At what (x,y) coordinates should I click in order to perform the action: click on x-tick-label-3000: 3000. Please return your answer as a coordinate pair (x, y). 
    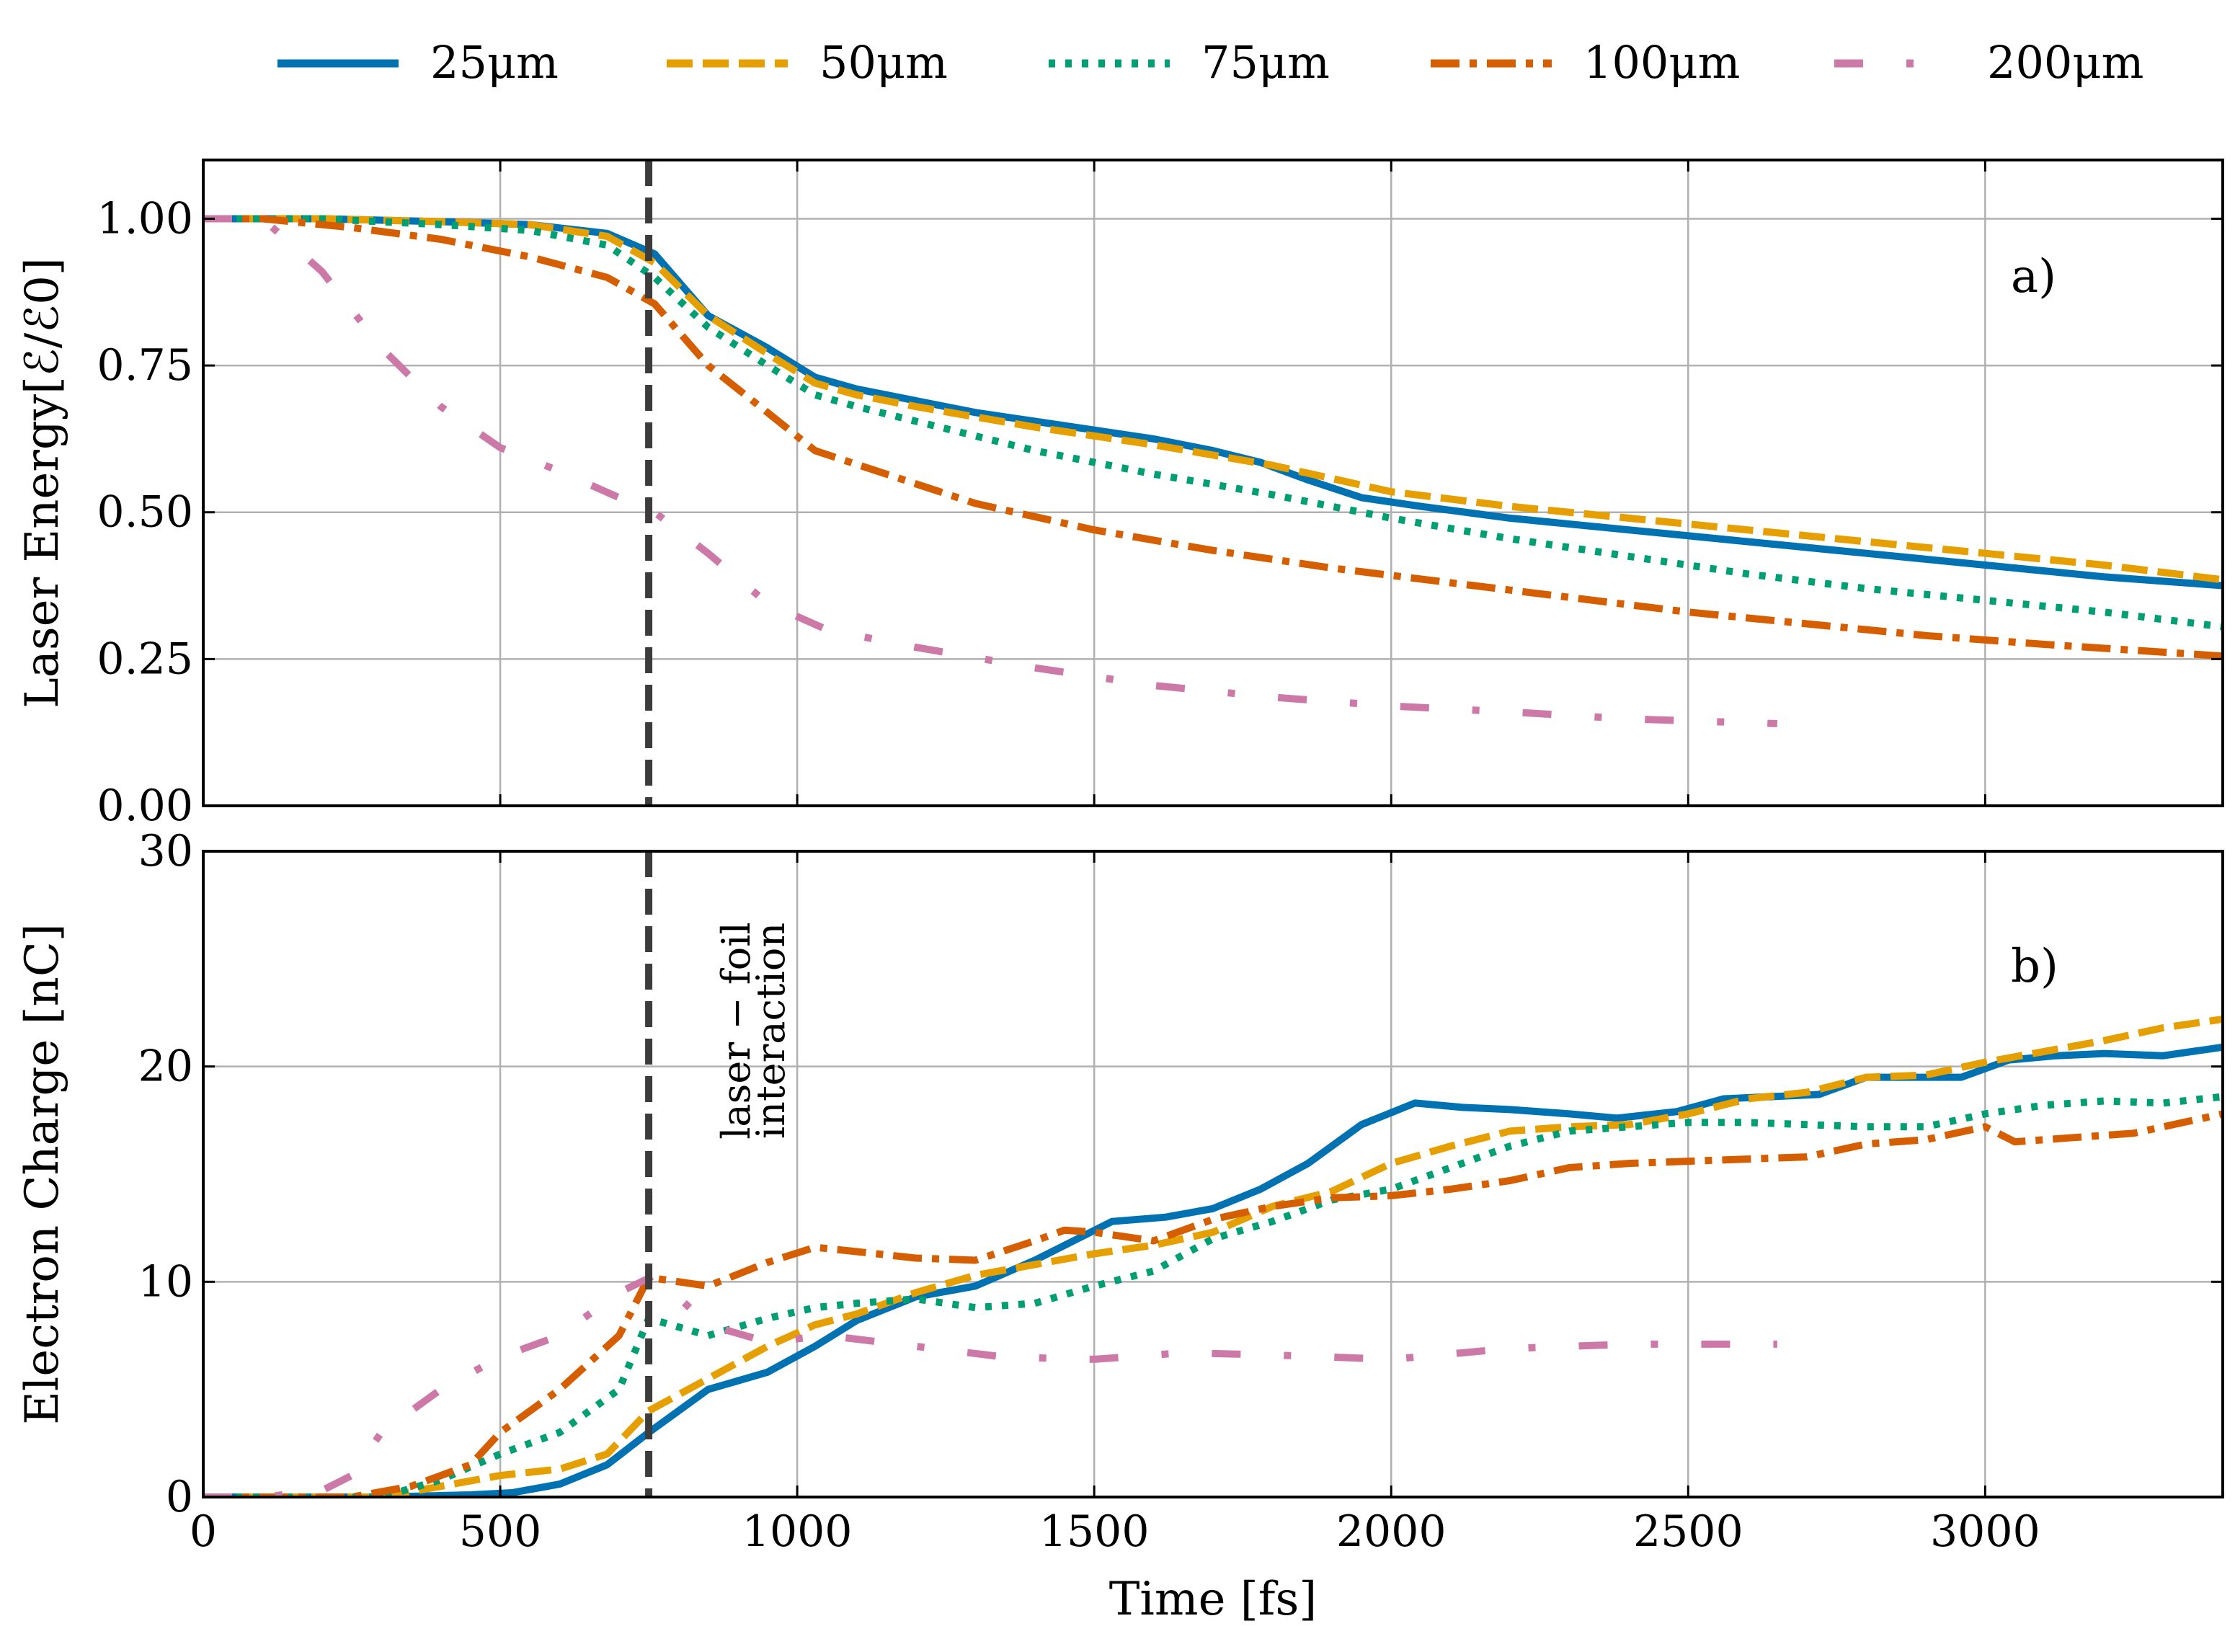
    Looking at the image, I should click on (1985, 1532).